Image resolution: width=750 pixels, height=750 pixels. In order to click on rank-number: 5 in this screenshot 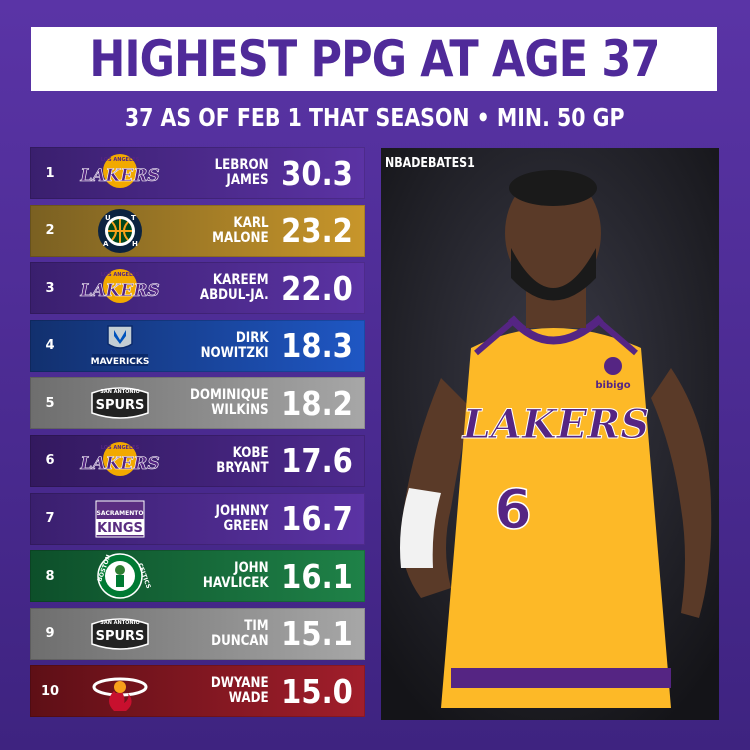, I will do `click(50, 403)`.